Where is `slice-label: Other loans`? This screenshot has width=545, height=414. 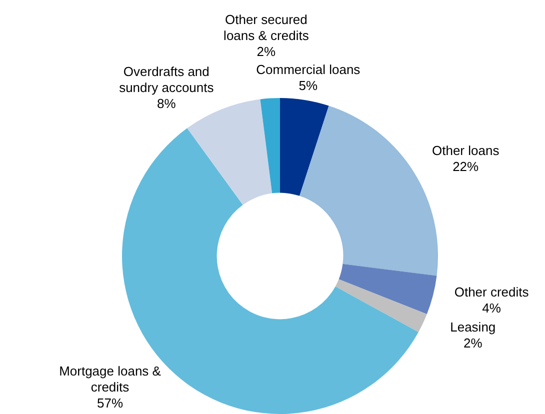
slice-label: Other loans is located at coordinates (466, 150).